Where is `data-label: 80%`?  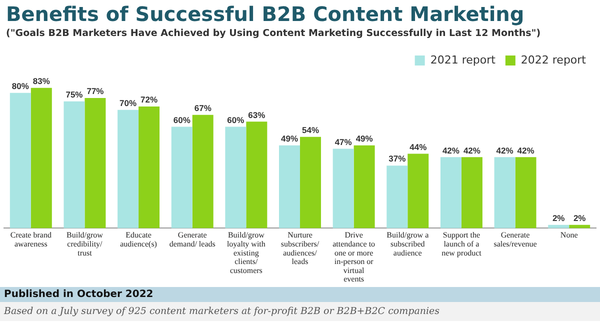 data-label: 80% is located at coordinates (21, 86).